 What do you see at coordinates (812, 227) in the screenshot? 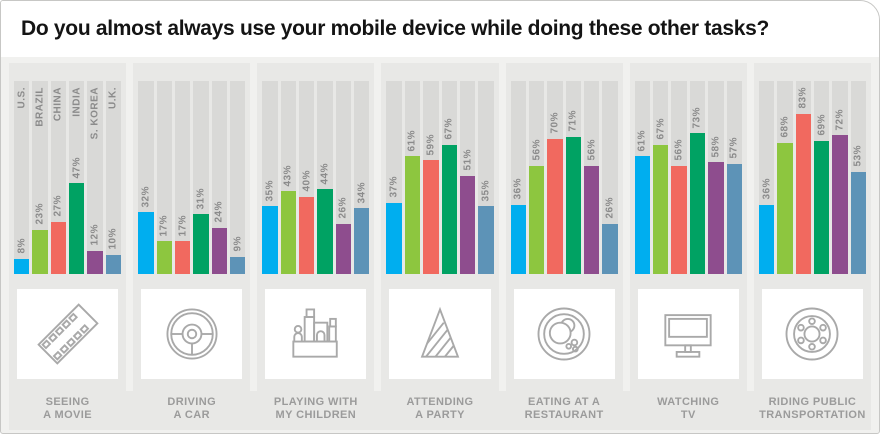
I see `task-panel: 36% 68% 83% 69% 72% 53%` at bounding box center [812, 227].